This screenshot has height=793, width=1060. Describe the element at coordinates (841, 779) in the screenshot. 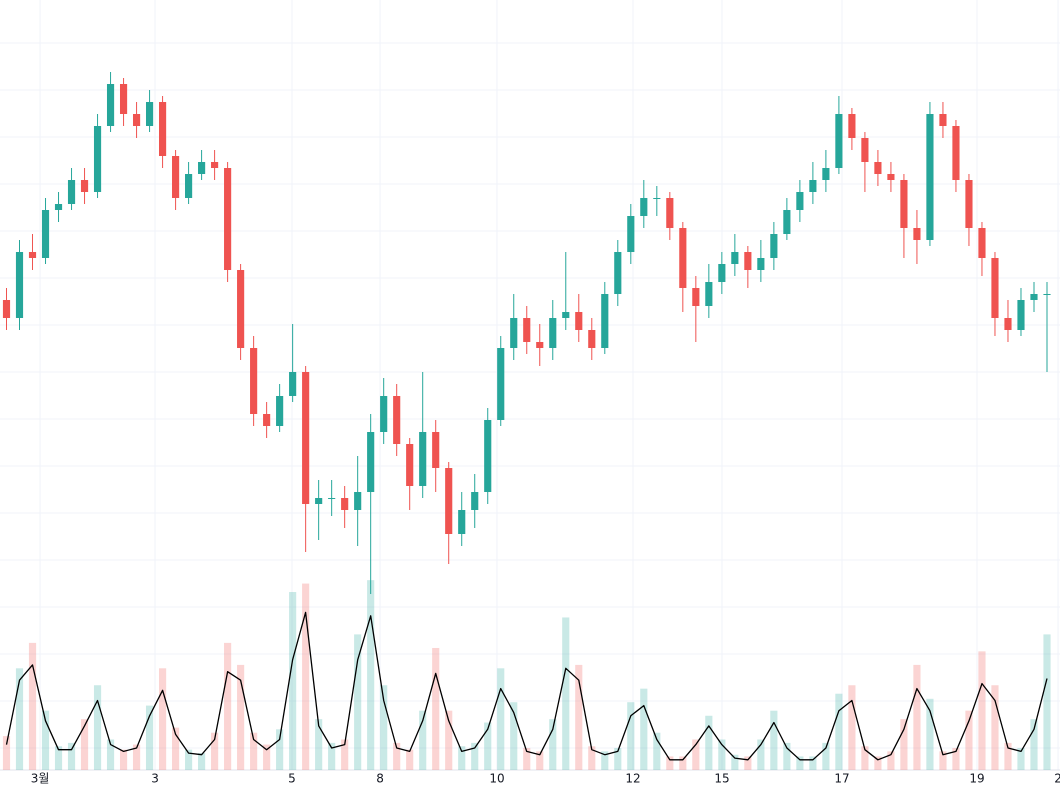

I see `x-tick-label: 17` at that location.